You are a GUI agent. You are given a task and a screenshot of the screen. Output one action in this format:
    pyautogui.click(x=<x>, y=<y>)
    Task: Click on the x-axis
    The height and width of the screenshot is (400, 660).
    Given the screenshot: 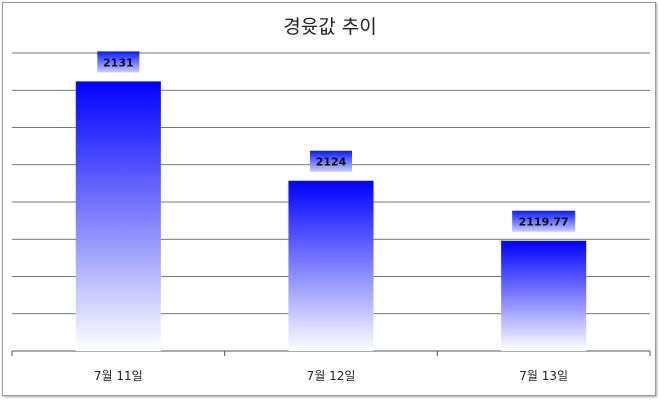 What is the action you would take?
    pyautogui.click(x=331, y=353)
    